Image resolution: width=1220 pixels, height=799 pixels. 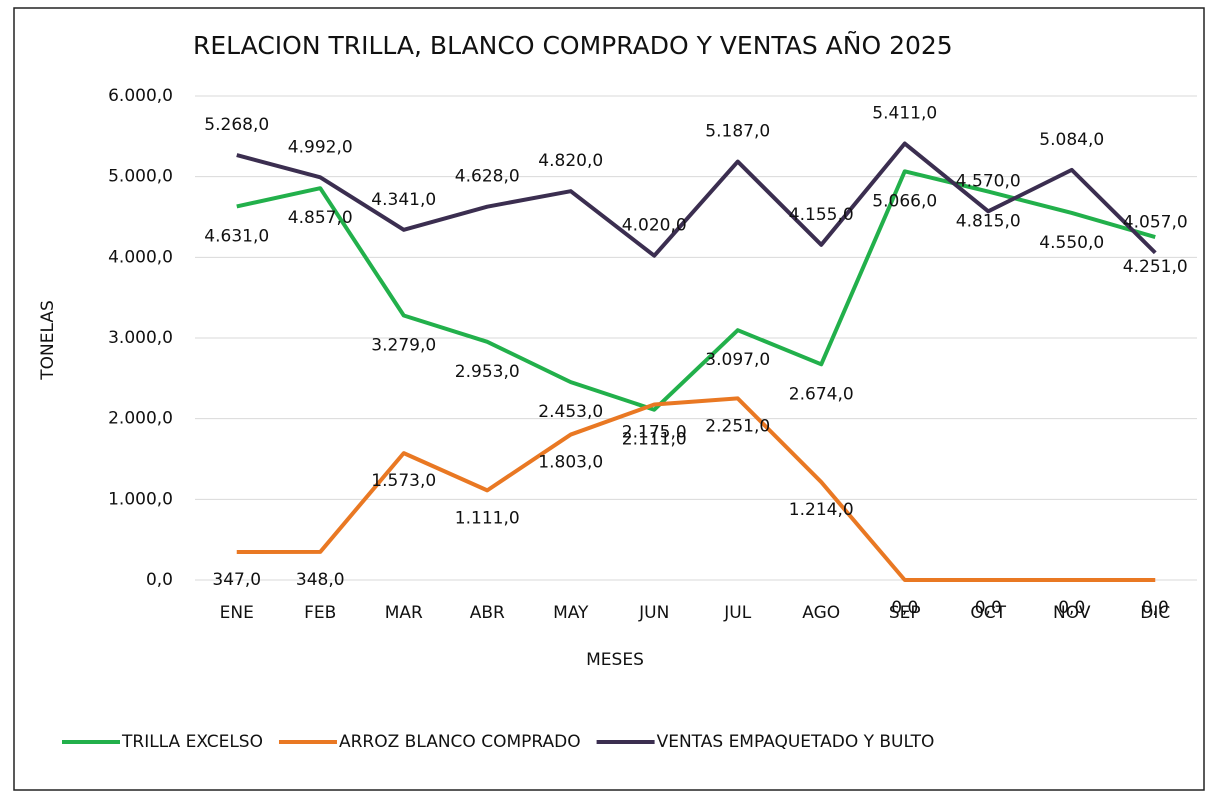 What do you see at coordinates (654, 226) in the screenshot?
I see `data-label: 4.020,0` at bounding box center [654, 226].